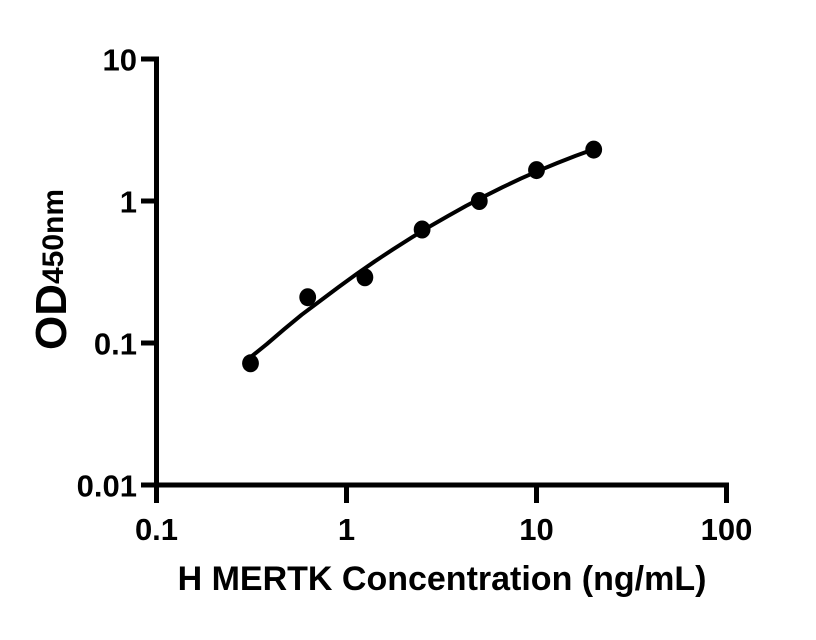  What do you see at coordinates (128, 202) in the screenshot?
I see `y-axis-tick-label: 1` at bounding box center [128, 202].